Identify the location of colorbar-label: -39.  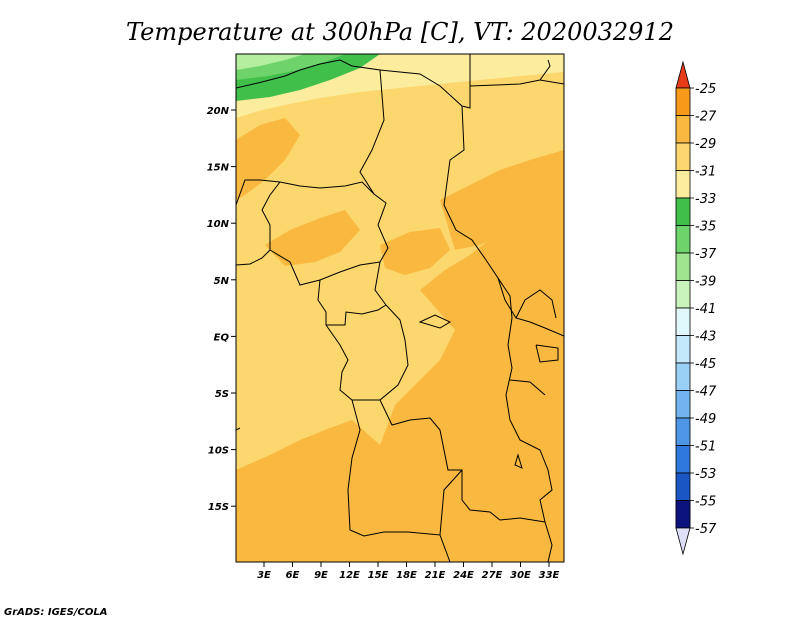
(705, 282).